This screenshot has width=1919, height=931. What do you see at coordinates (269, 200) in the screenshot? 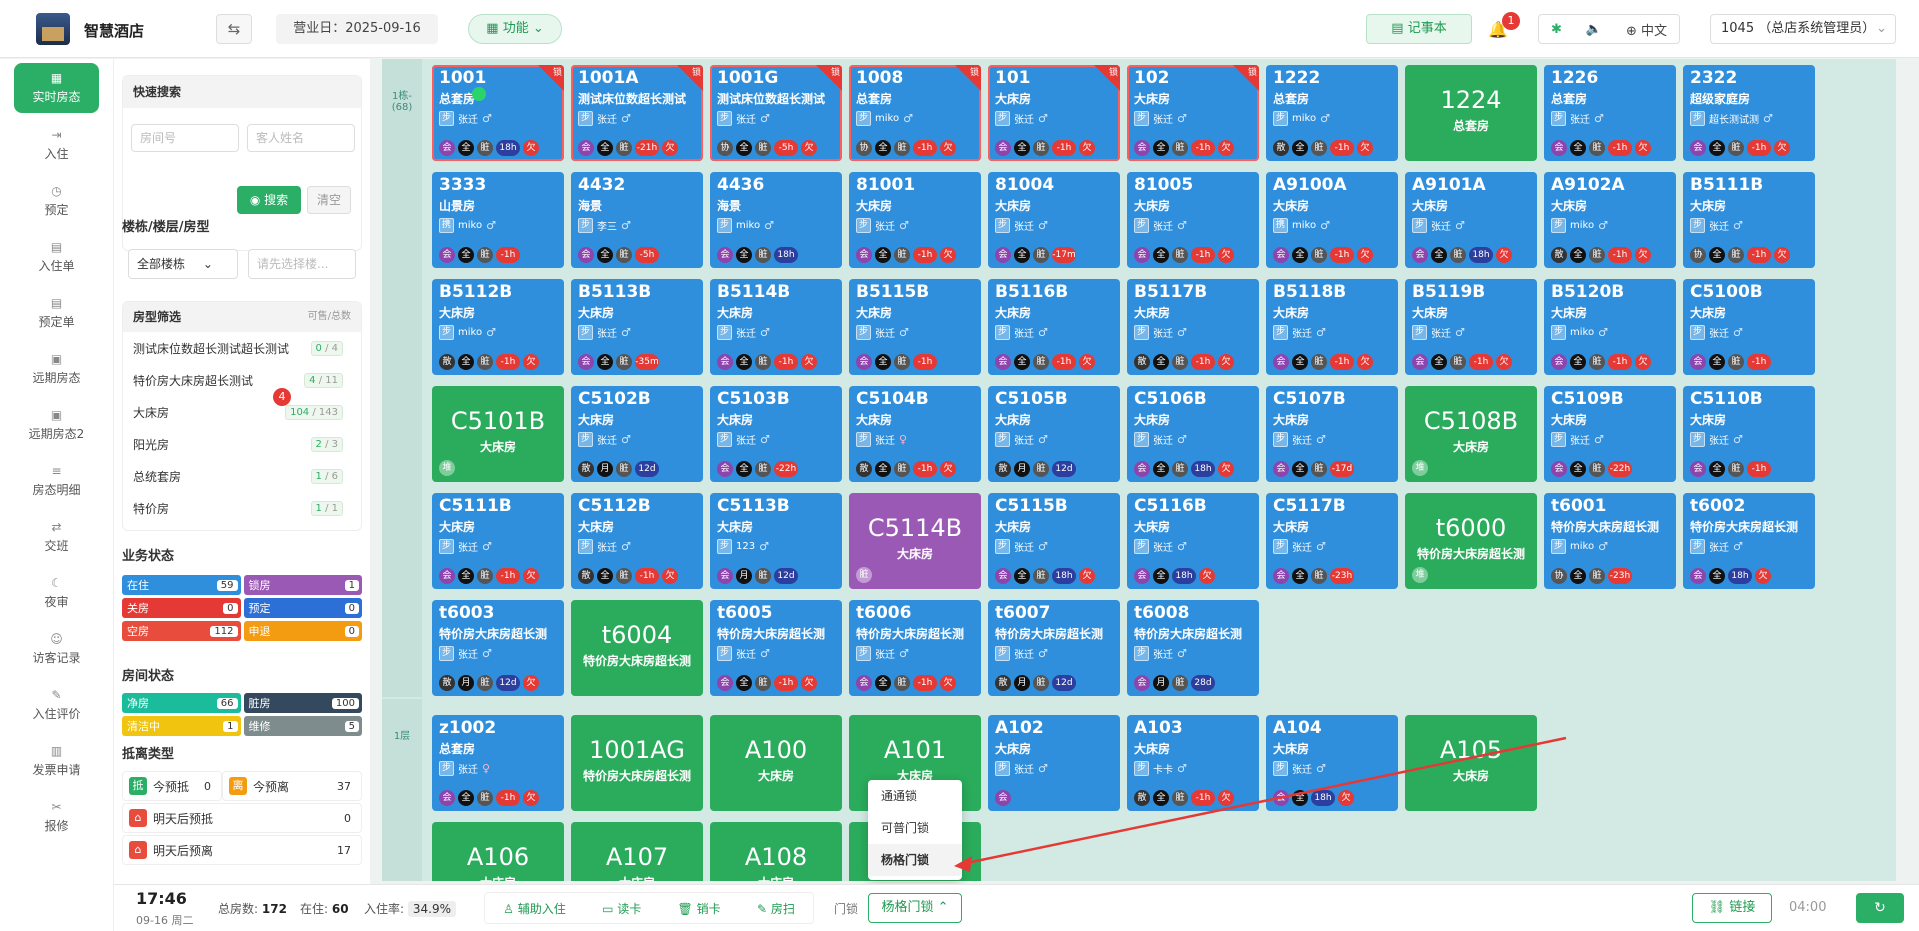
I see `search-button: ◉ 搜索` at bounding box center [269, 200].